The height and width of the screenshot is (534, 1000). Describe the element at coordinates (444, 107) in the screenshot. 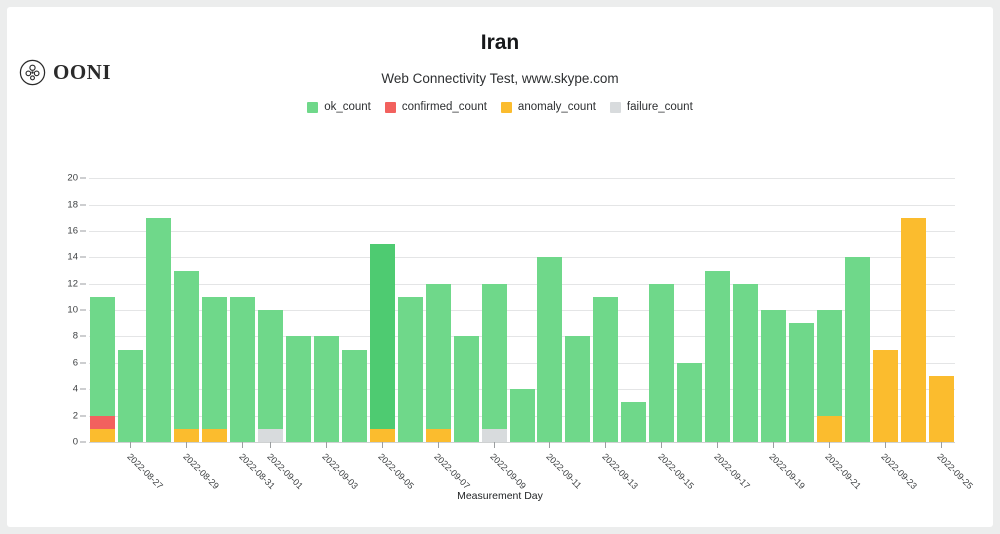

I see `legend-label: confirmed_count` at that location.